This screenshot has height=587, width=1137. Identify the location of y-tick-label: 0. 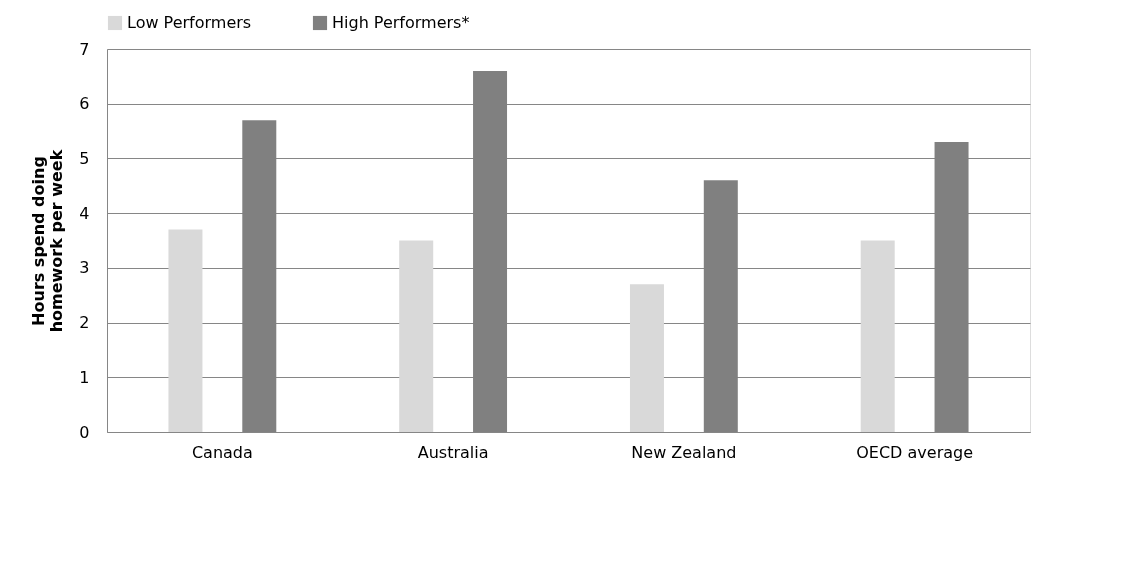
(84, 432).